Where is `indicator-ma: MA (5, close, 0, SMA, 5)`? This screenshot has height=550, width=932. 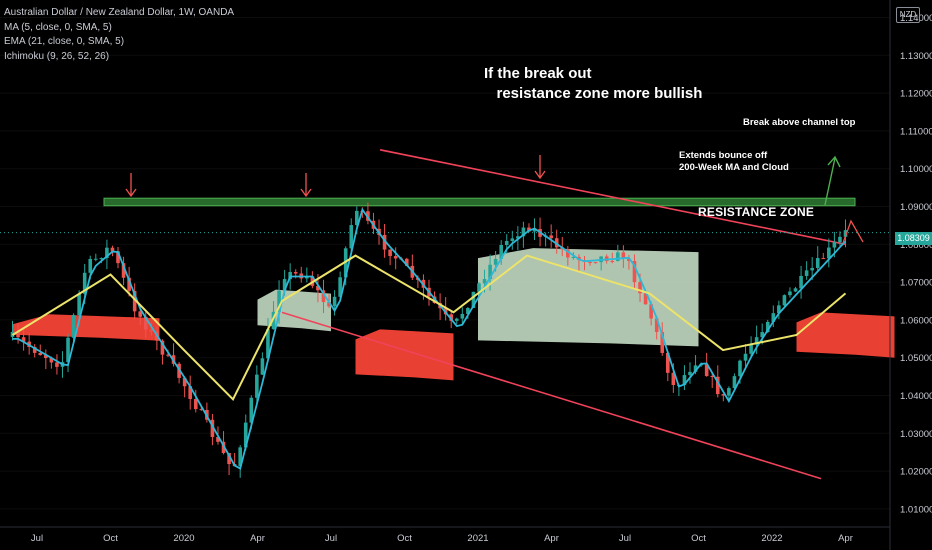
indicator-ma: MA (5, close, 0, SMA, 5) is located at coordinates (58, 27).